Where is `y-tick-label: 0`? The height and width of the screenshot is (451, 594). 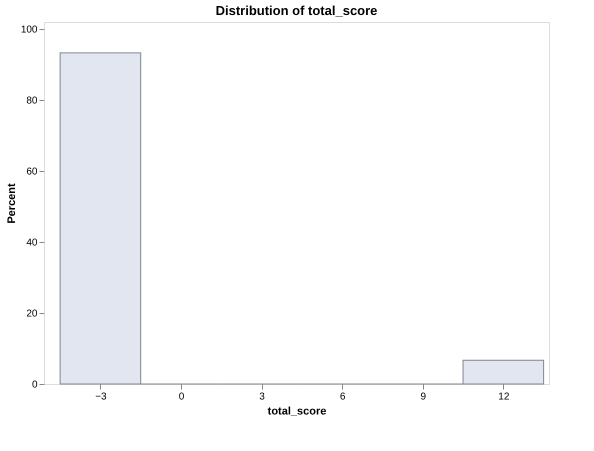 y-tick-label: 0 is located at coordinates (35, 385).